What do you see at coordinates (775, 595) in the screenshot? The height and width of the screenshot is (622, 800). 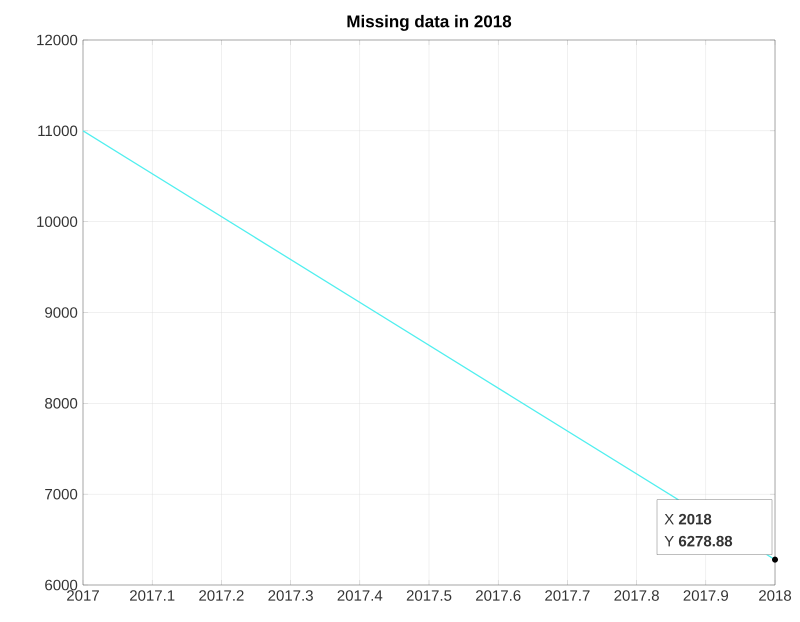 I see `x-tick-label: 2018` at bounding box center [775, 595].